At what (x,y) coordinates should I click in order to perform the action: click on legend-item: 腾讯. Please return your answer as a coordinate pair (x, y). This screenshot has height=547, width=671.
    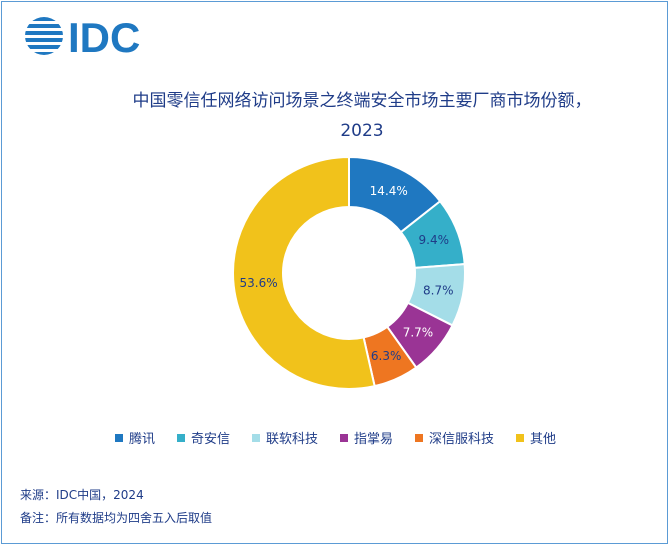
    Looking at the image, I should click on (134, 437).